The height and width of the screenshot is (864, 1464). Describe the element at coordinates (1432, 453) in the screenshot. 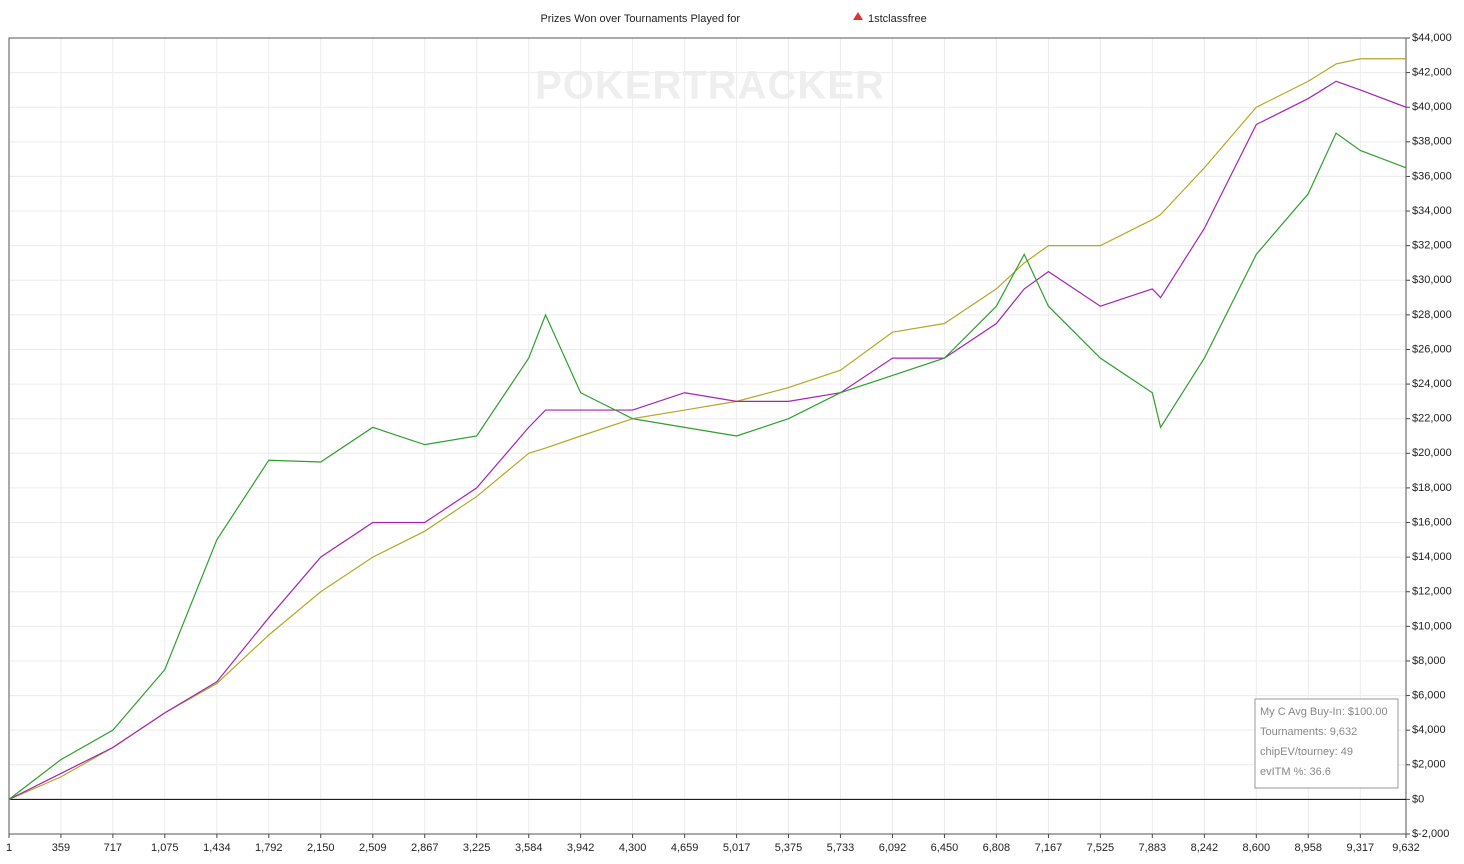

I see `y-tick-label: $20,000` at that location.